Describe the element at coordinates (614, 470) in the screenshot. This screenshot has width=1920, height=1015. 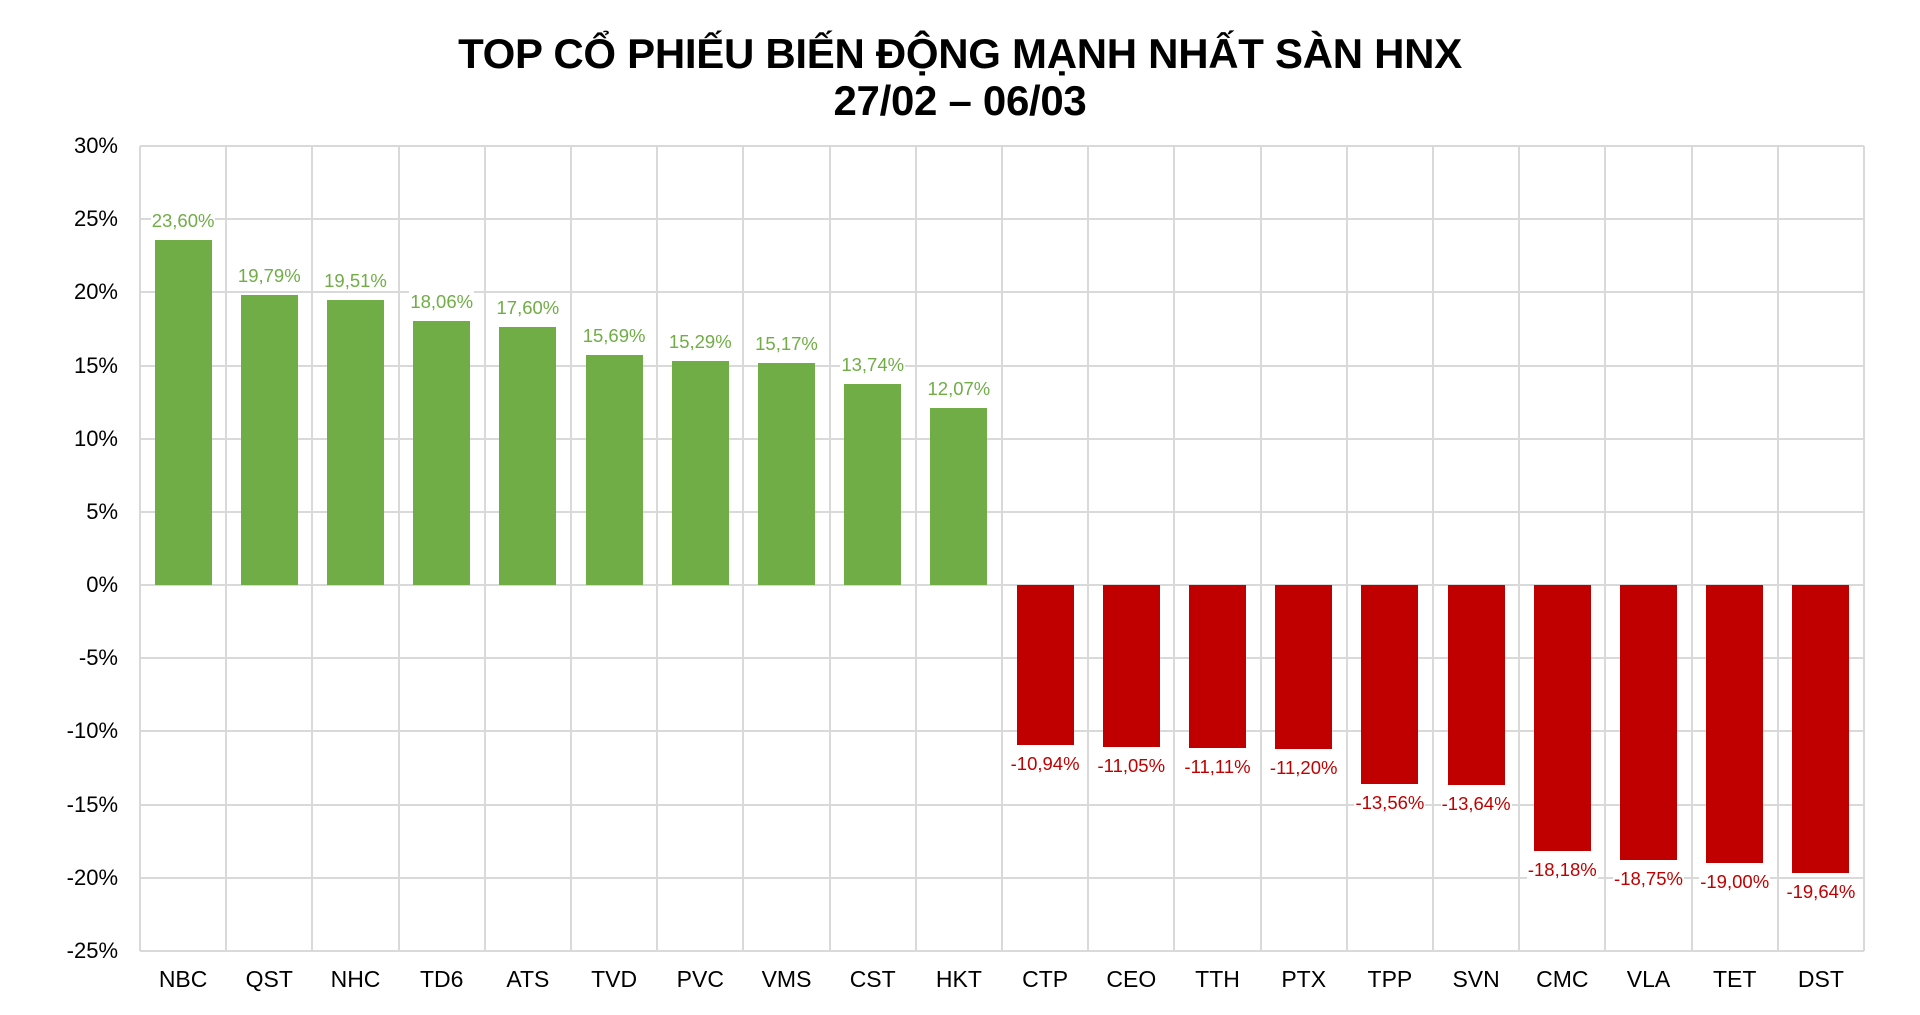
I see `bar-tvd` at that location.